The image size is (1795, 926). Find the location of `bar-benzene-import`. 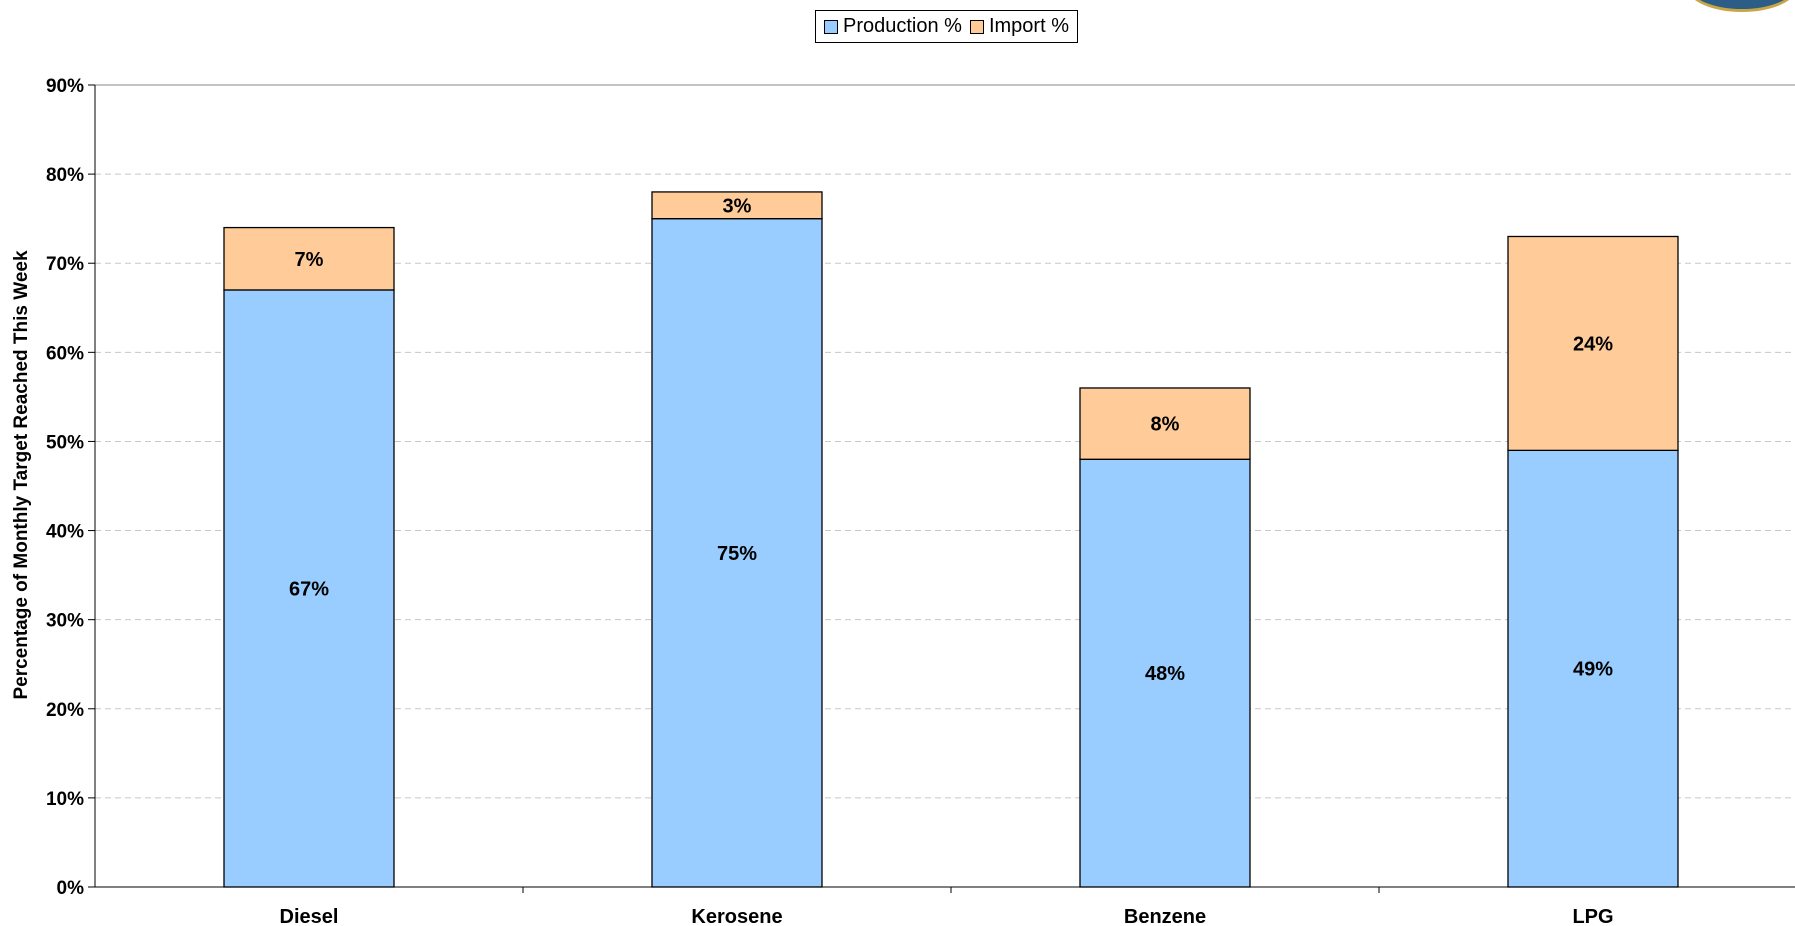

bar-benzene-import is located at coordinates (1165, 423).